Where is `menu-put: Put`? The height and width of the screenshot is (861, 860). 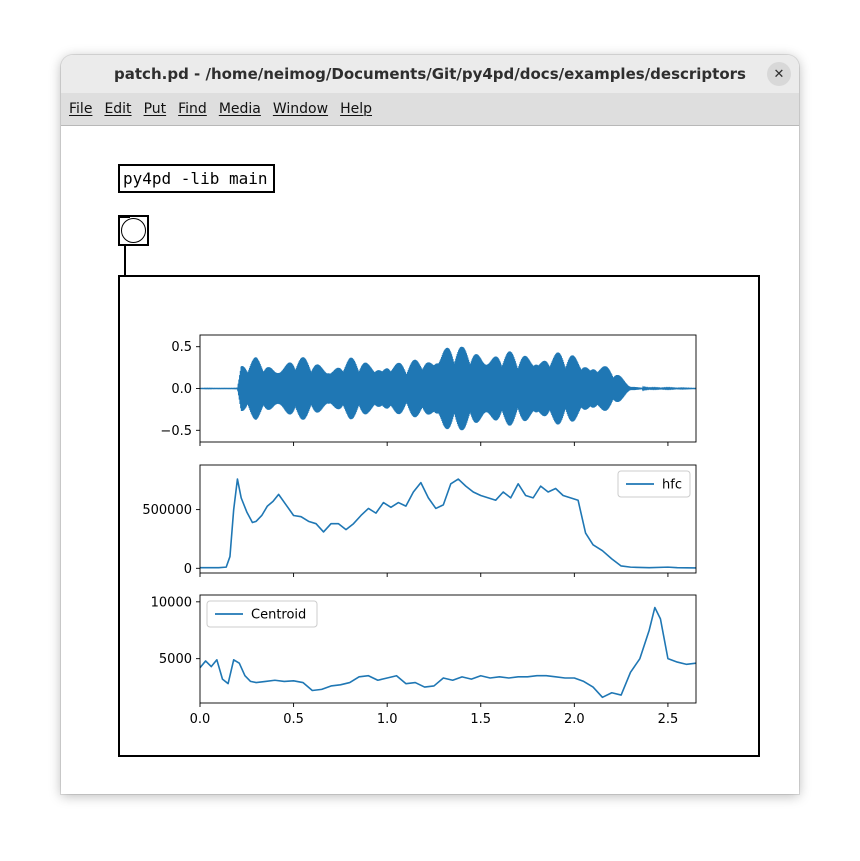 menu-put: Put is located at coordinates (155, 109).